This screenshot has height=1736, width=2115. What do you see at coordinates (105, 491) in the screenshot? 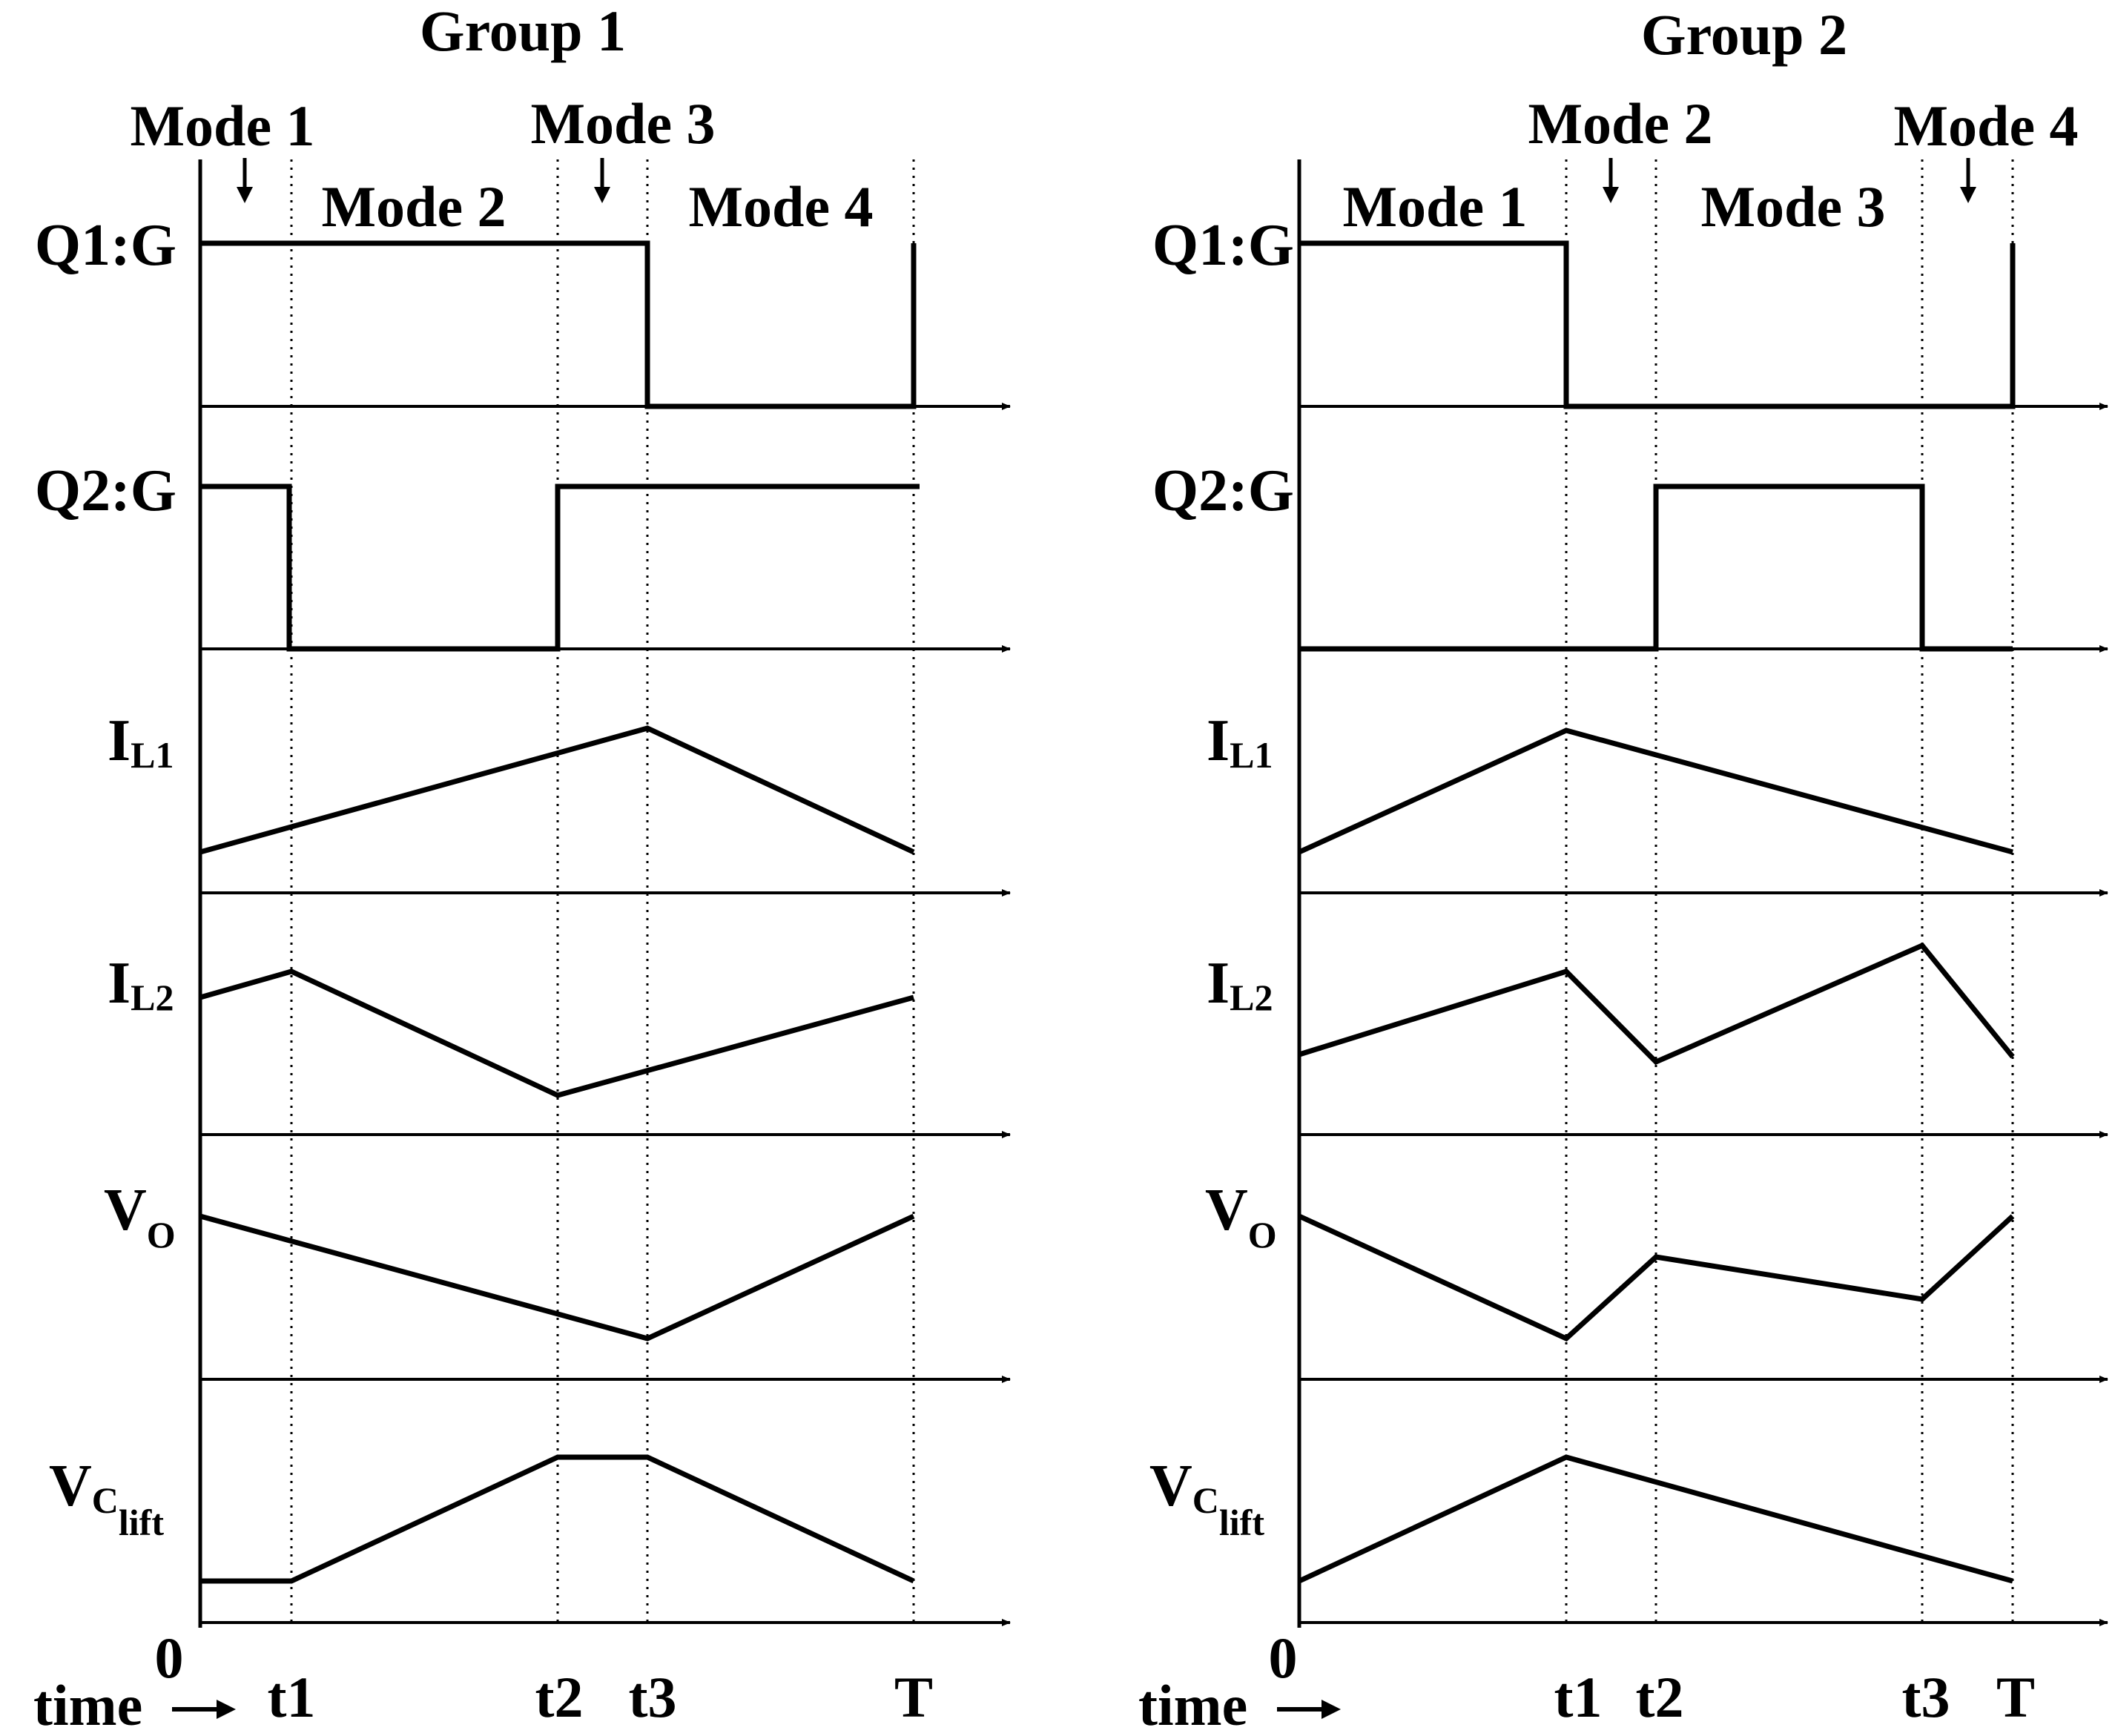
I see `group-1-q2-label: Q2:G` at bounding box center [105, 491].